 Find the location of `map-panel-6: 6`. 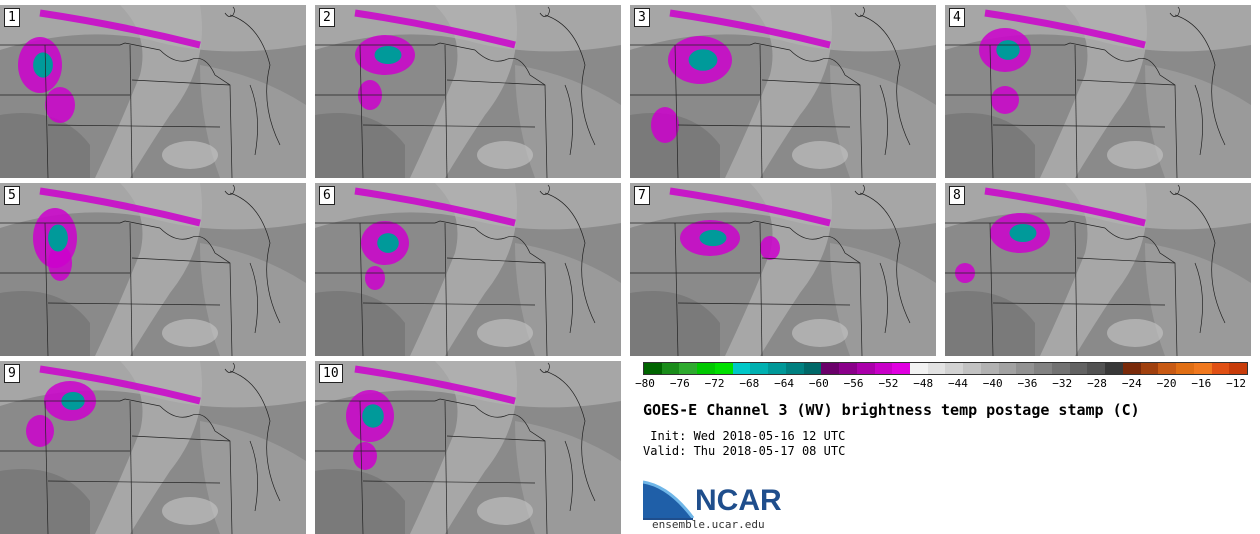

map-panel-6: 6 is located at coordinates (468, 269).